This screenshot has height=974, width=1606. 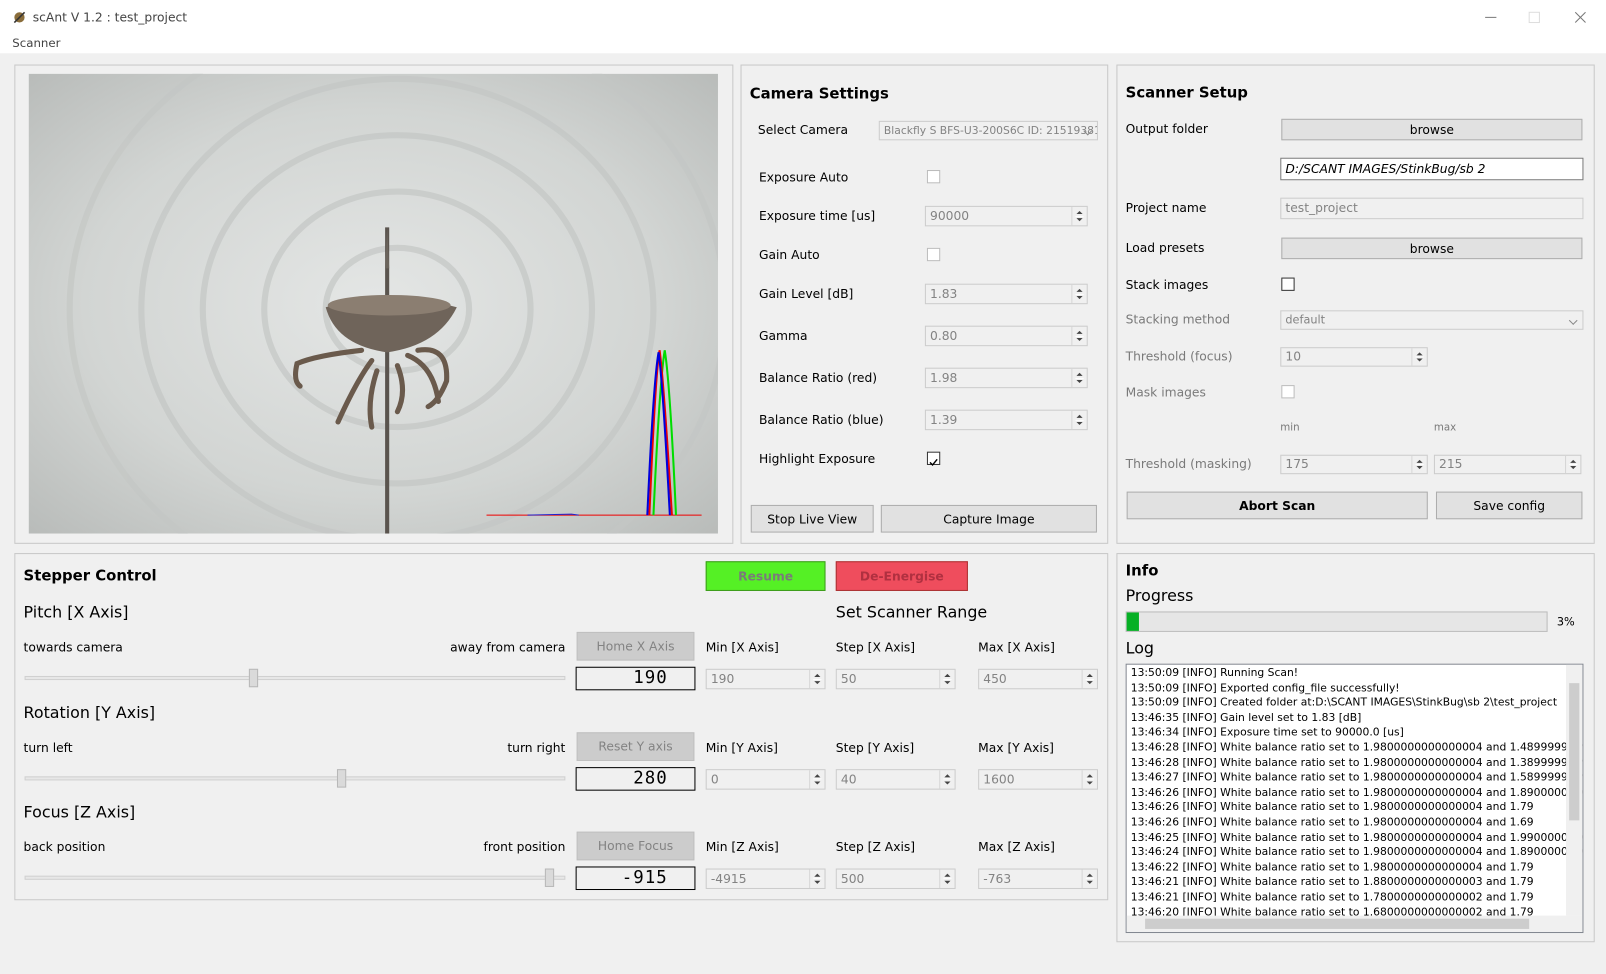 What do you see at coordinates (895, 878) in the screenshot?
I see `spinbox: 500` at bounding box center [895, 878].